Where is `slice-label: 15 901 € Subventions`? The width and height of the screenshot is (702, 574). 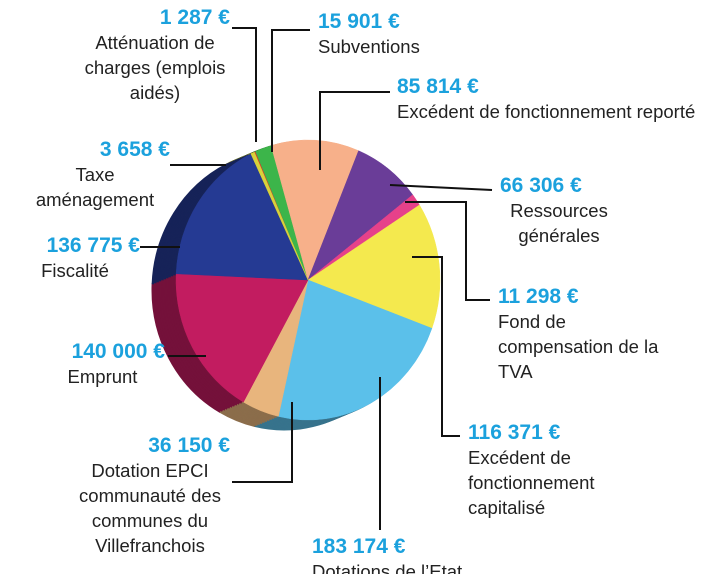
slice-label: 15 901 € Subventions is located at coordinates (408, 34).